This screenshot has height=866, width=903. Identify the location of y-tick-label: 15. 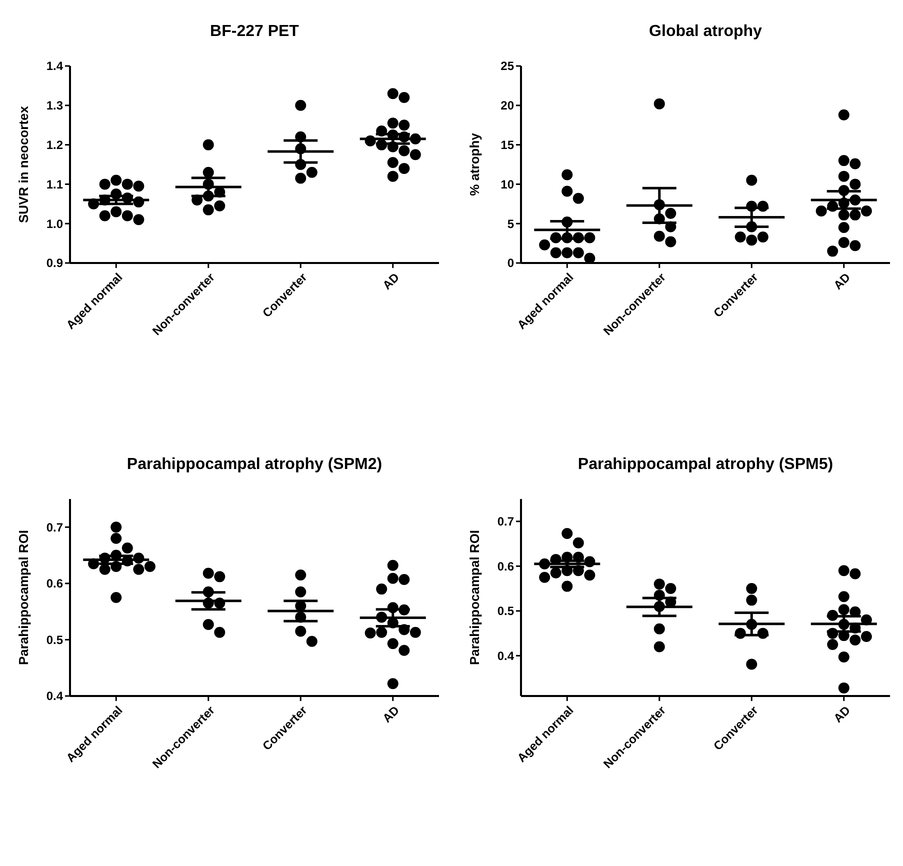
(507, 145).